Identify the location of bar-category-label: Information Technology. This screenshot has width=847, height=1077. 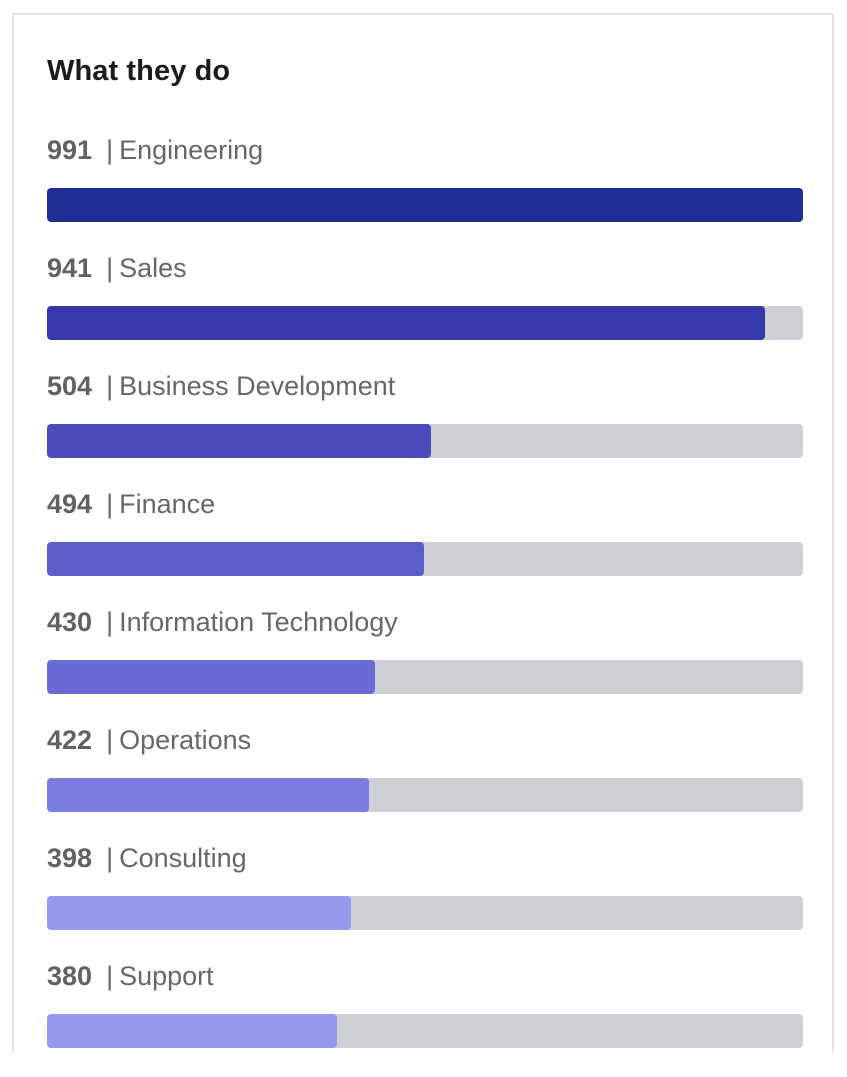
(258, 622).